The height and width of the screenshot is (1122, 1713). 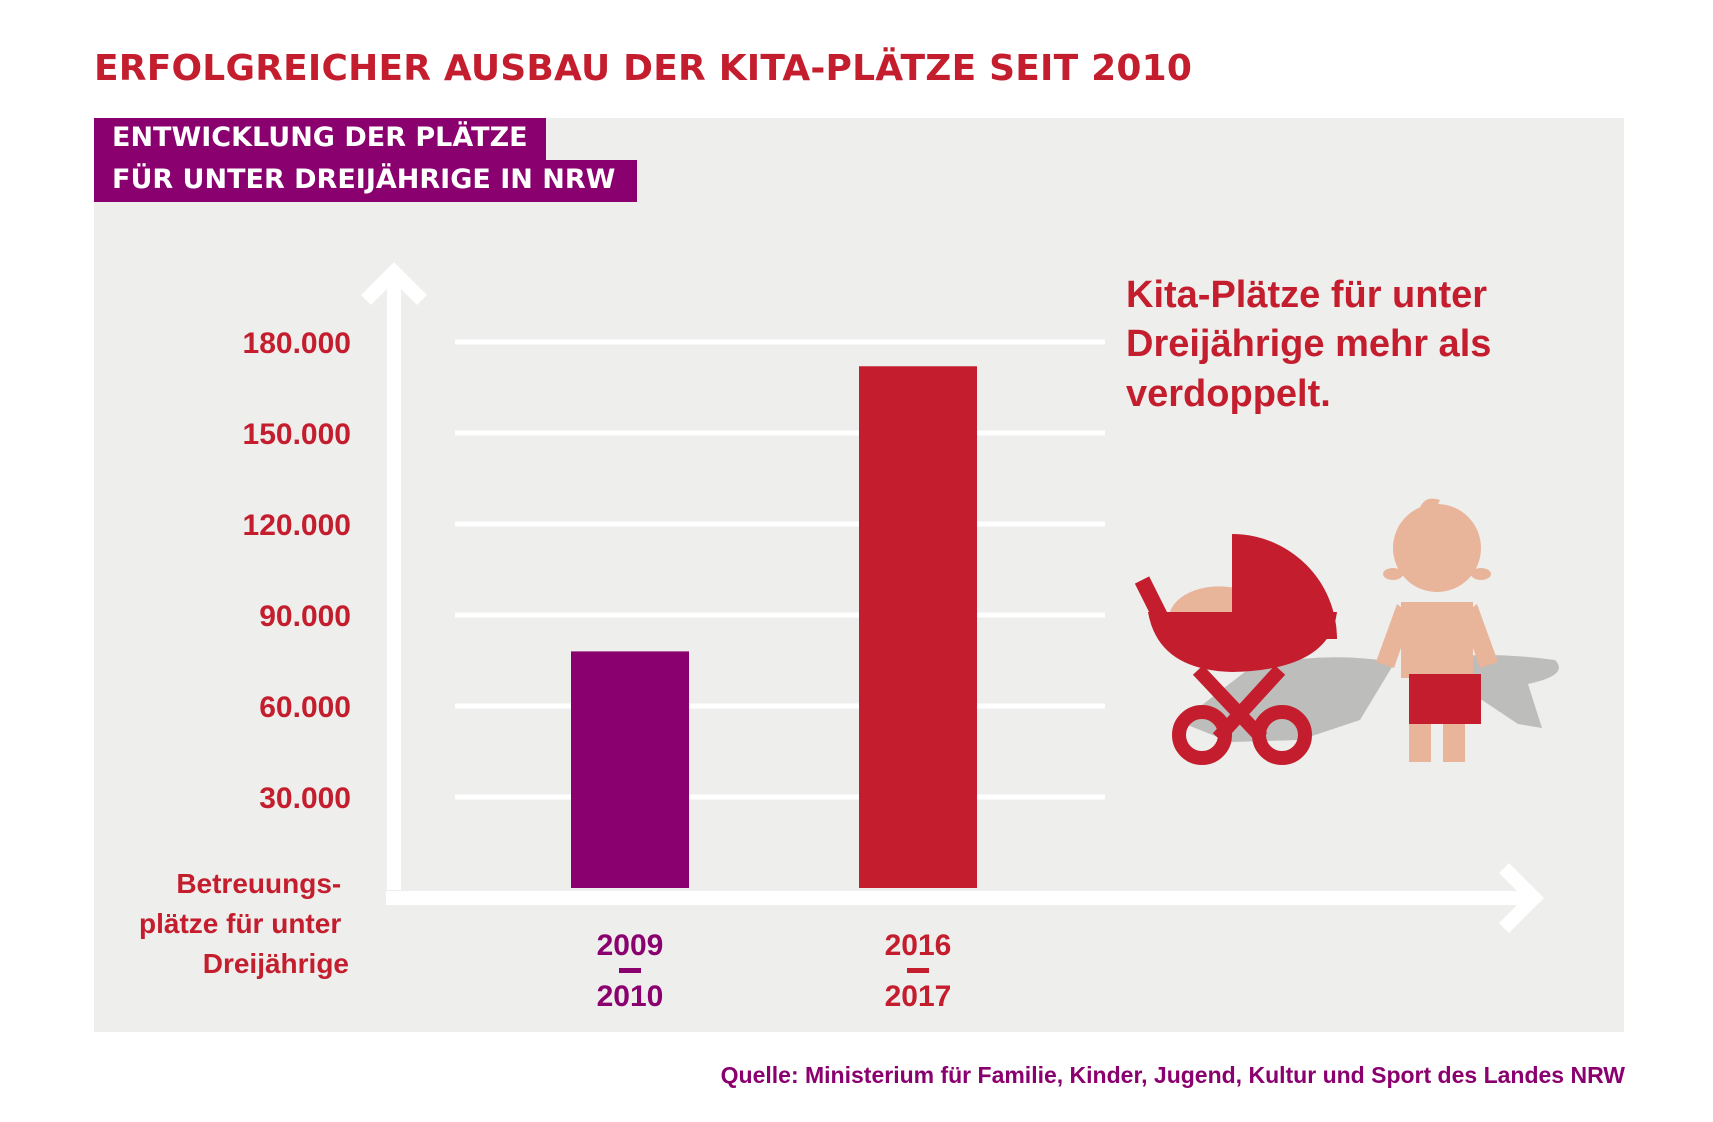 What do you see at coordinates (365, 181) in the screenshot?
I see `subtitle-line-2: FÜR UNTER DREIJÄHRIGE IN NRW` at bounding box center [365, 181].